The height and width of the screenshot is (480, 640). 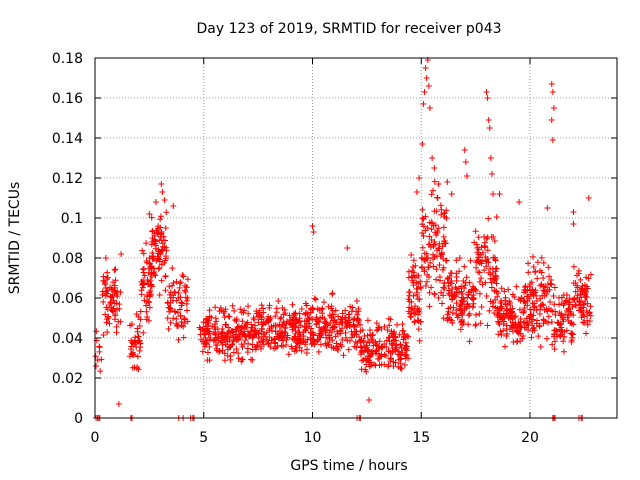 What do you see at coordinates (67, 239) in the screenshot?
I see `y-tick-labels: 0 0.02 0.04 0.06 0.08 0.1 0.12 0.14 0.16 0.18` at bounding box center [67, 239].